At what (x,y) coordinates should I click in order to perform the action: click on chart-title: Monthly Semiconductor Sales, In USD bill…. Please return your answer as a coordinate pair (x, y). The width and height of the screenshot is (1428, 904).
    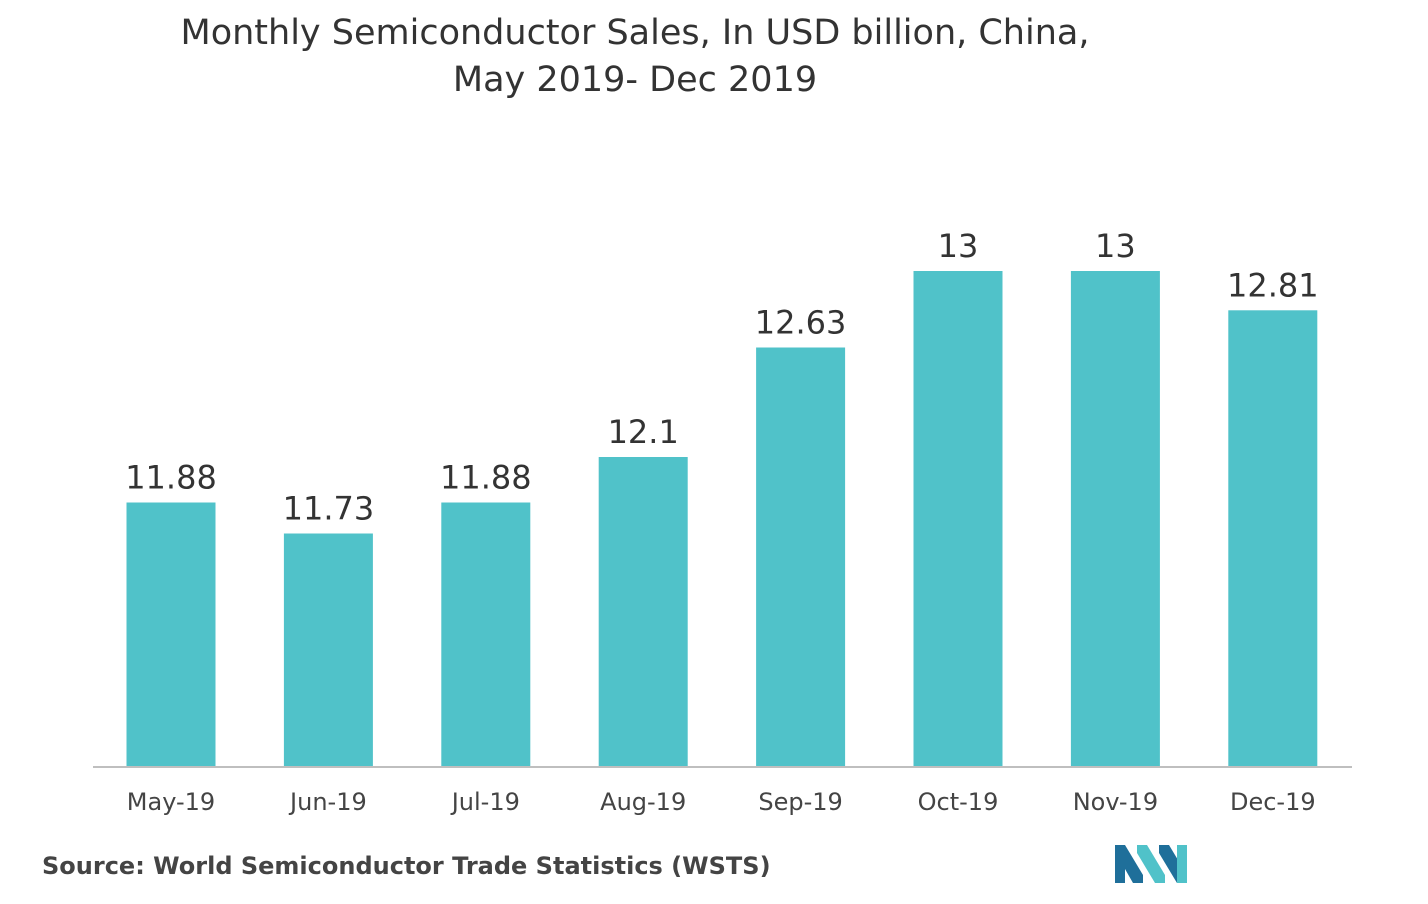
    Looking at the image, I should click on (635, 57).